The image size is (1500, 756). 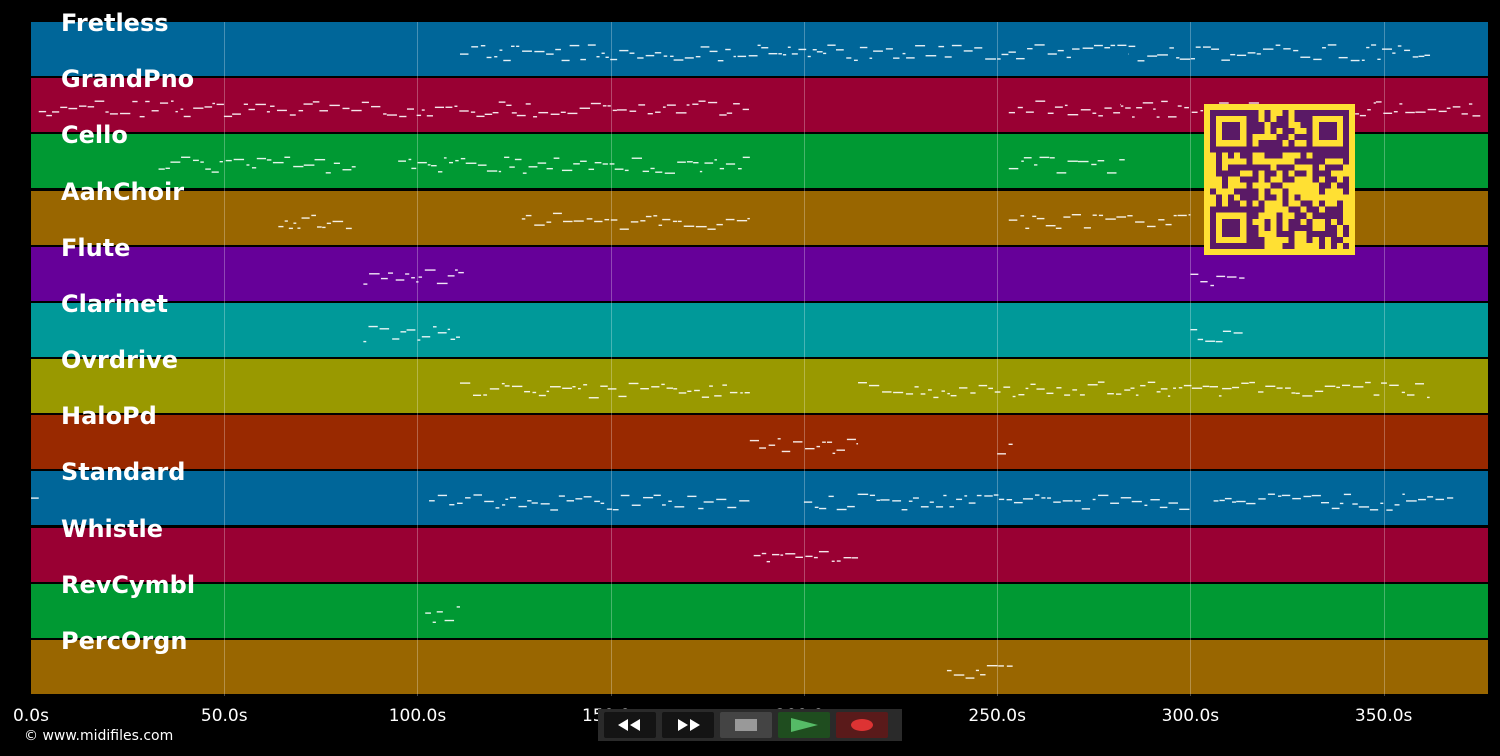 I want to click on gridline, so click(x=998, y=359).